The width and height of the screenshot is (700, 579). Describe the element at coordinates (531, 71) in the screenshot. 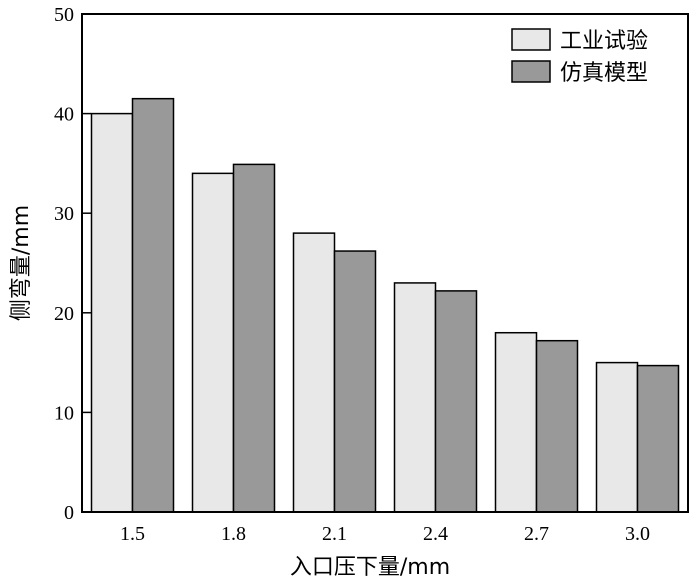

I see `legend-swatch-simulation-model` at that location.